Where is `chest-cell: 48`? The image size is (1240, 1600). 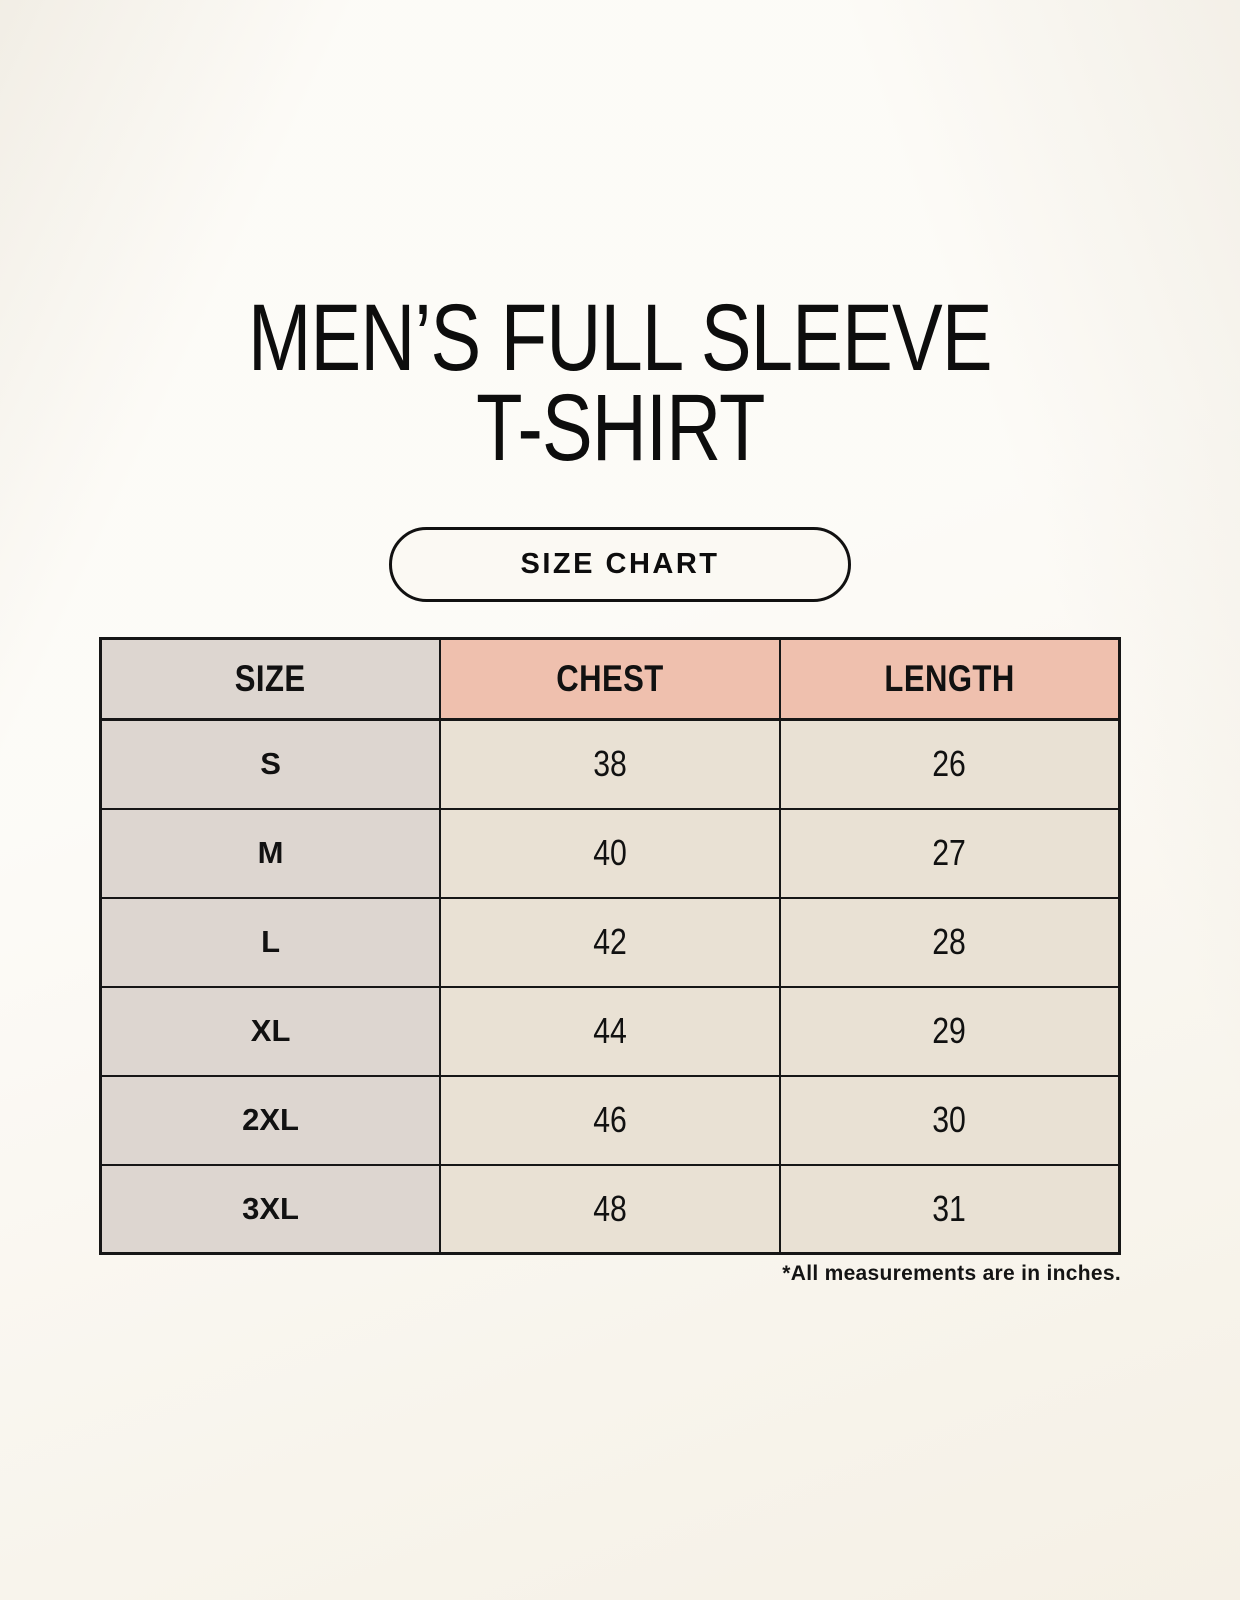
chest-cell: 48 is located at coordinates (610, 1209).